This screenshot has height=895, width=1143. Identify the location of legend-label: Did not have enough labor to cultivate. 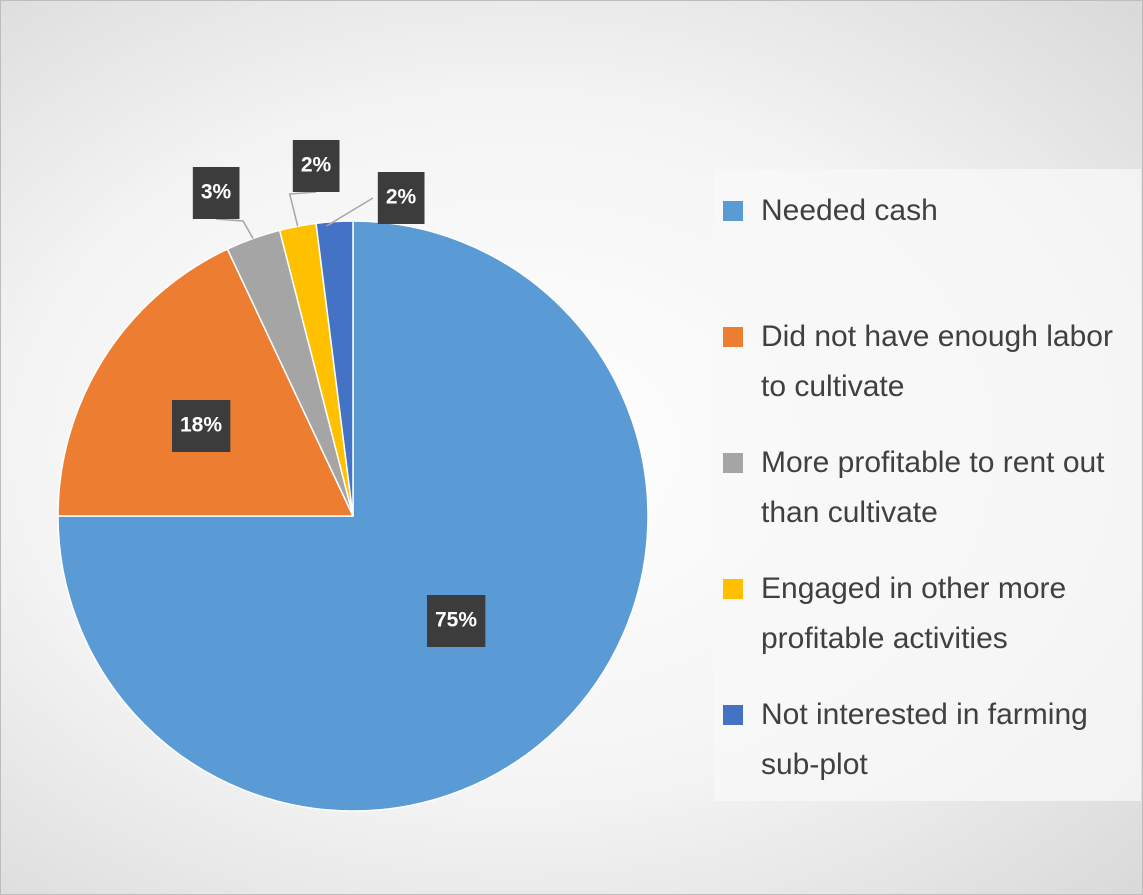
(937, 361).